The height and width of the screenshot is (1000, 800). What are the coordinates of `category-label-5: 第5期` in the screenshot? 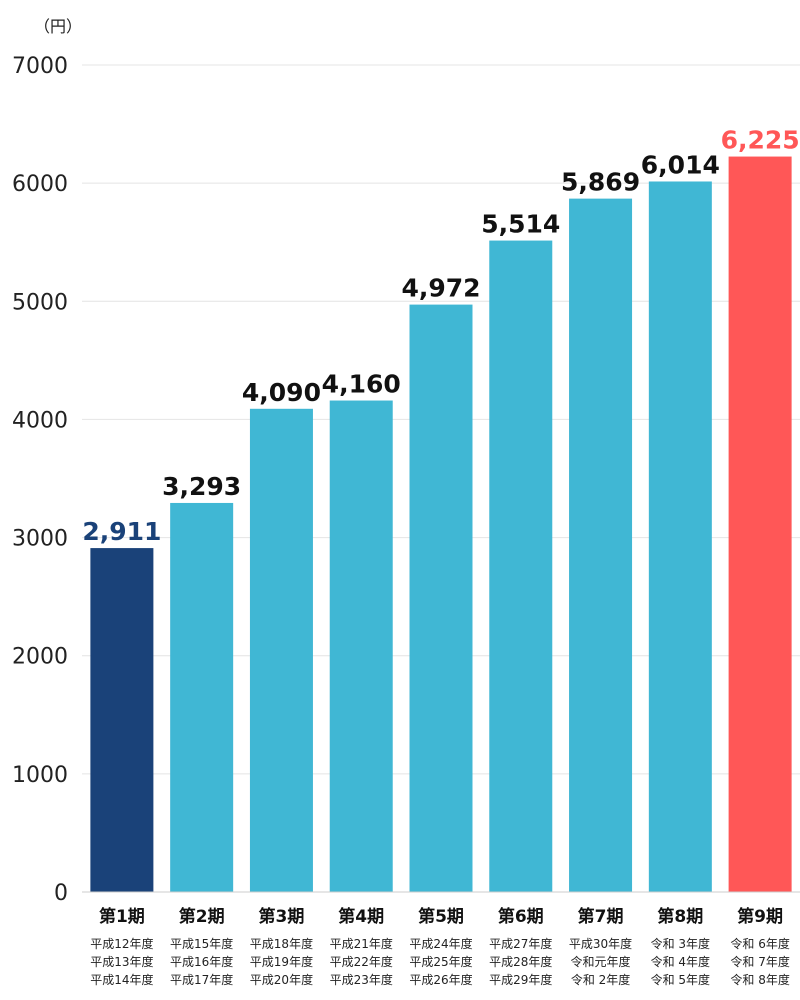 It's located at (441, 916).